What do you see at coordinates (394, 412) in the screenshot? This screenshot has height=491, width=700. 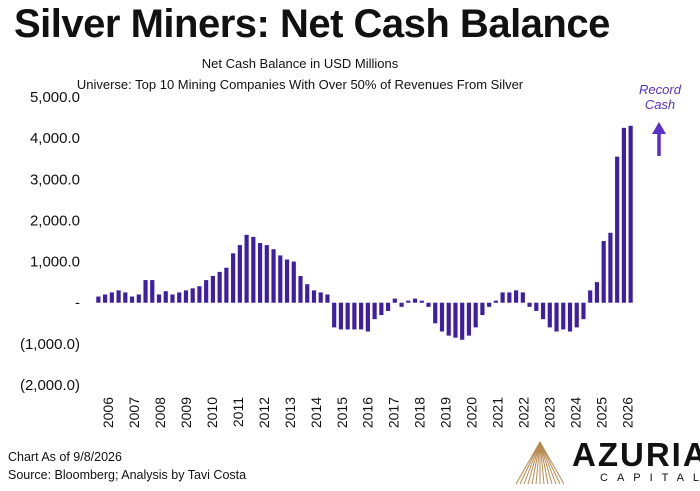 I see `x-tick-label: 2017` at bounding box center [394, 412].